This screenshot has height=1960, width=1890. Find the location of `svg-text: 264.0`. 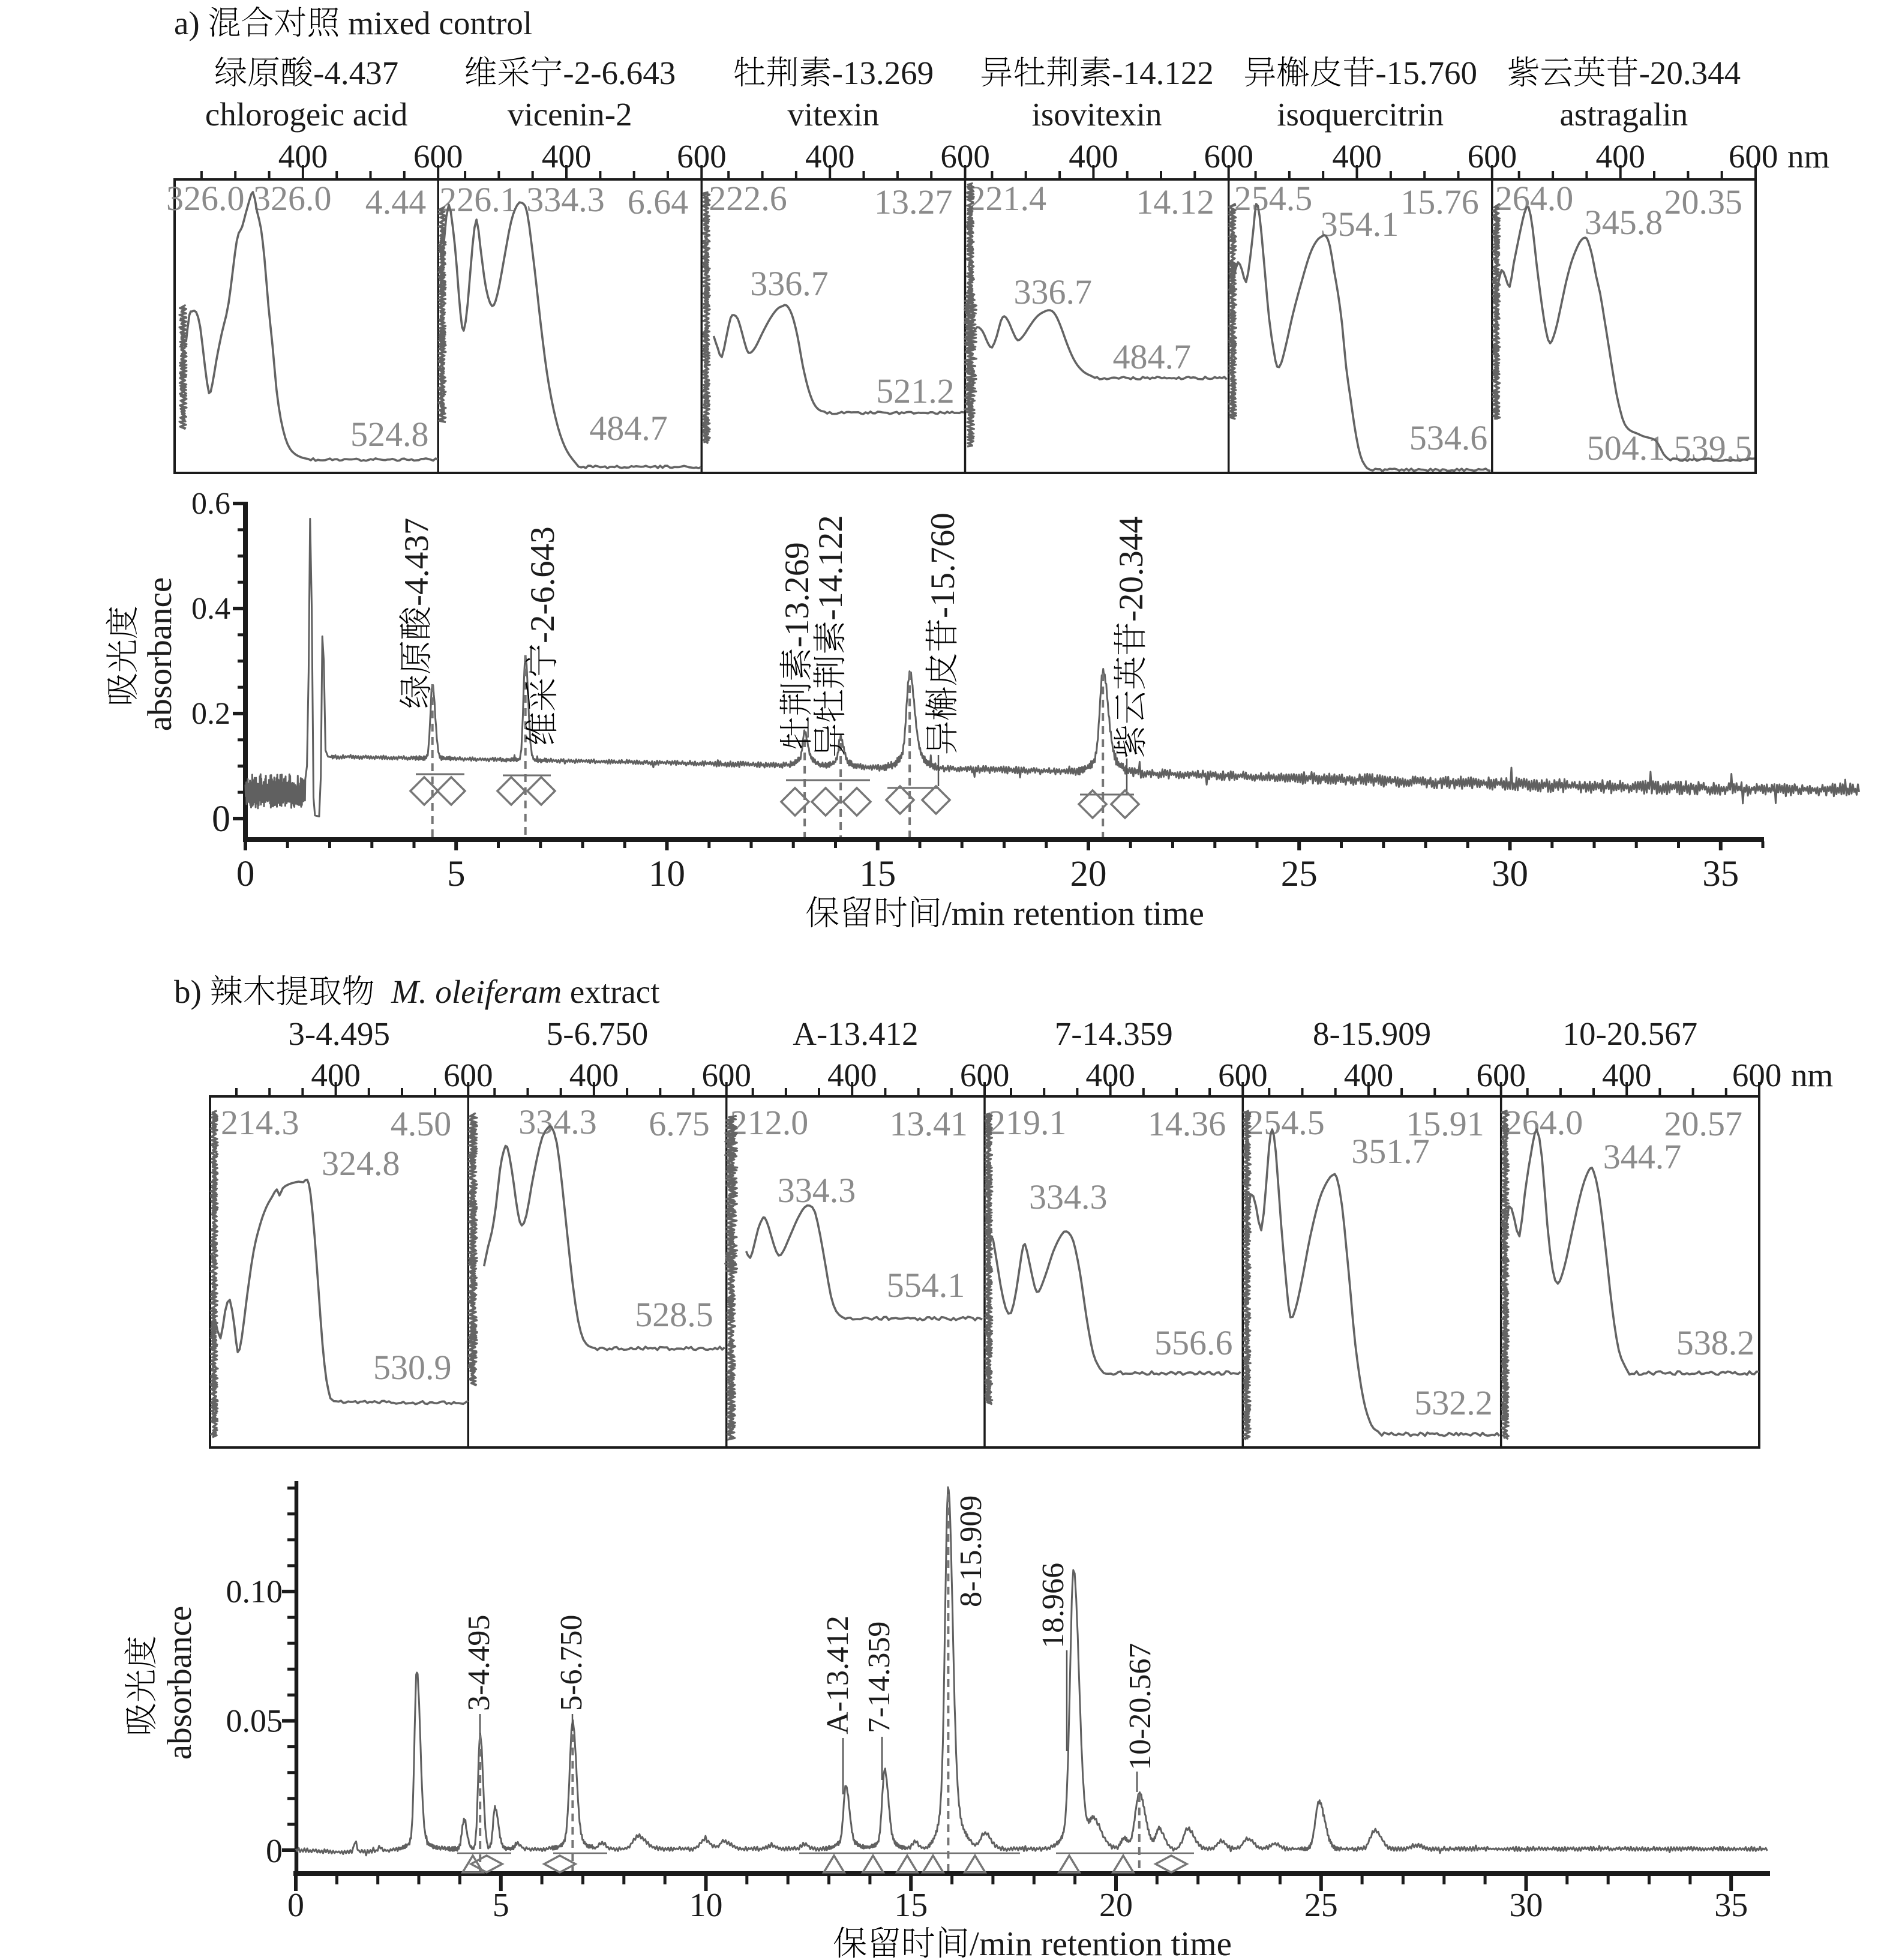

svg-text: 264.0 is located at coordinates (1544, 1122).